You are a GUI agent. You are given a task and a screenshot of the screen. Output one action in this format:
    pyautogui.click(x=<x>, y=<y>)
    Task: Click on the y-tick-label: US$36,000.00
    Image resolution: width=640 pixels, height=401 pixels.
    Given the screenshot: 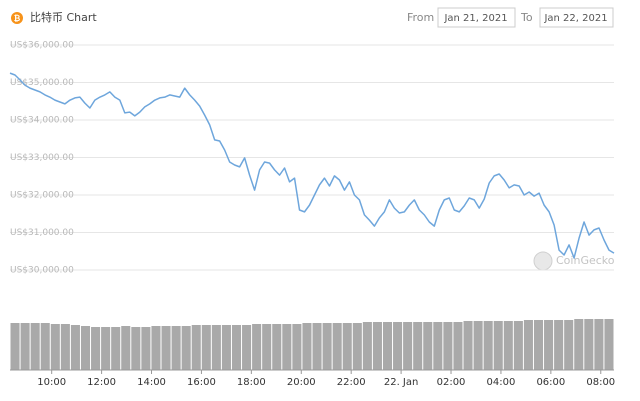 What is the action you would take?
    pyautogui.click(x=42, y=46)
    